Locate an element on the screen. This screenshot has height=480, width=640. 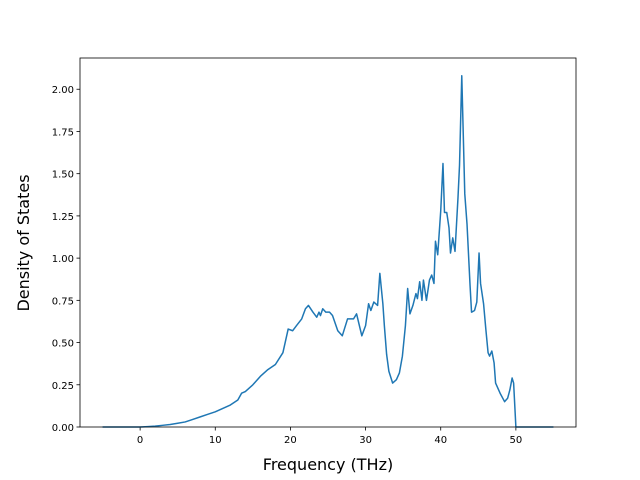
x-tick-label: 30 is located at coordinates (365, 440).